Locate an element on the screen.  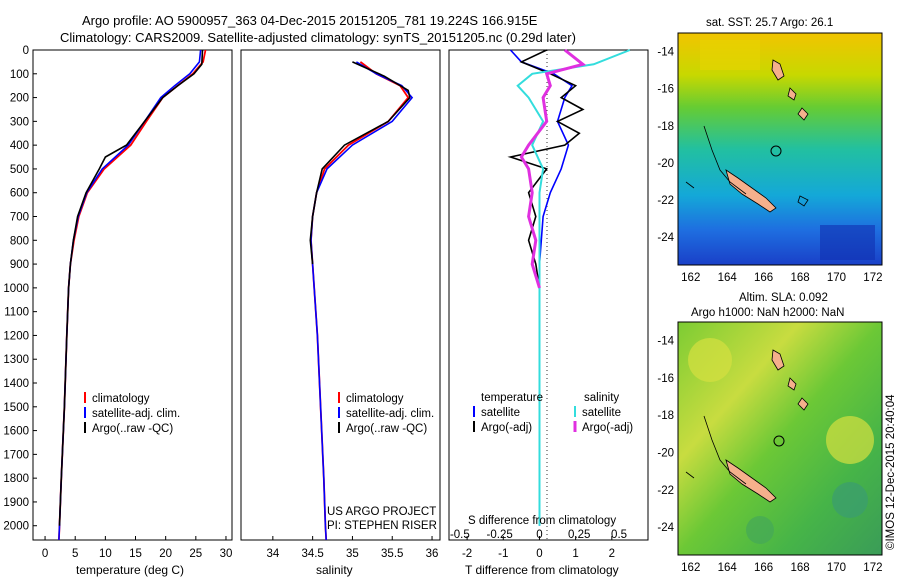
x-tick-label: 25 is located at coordinates (195, 554).